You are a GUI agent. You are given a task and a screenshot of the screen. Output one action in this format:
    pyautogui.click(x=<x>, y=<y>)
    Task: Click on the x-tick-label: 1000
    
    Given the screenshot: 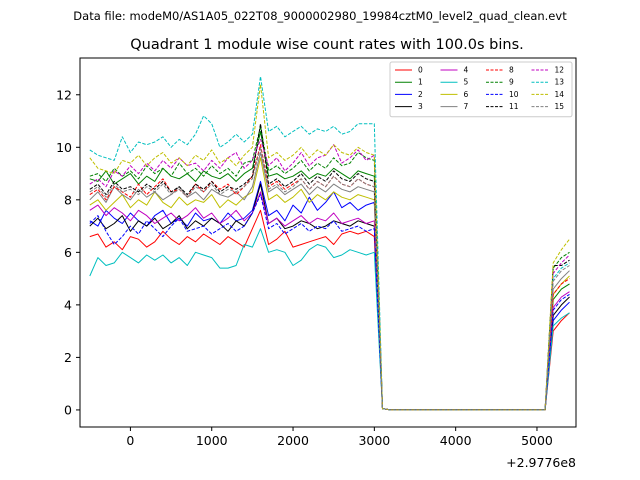 What is the action you would take?
    pyautogui.click(x=212, y=440)
    